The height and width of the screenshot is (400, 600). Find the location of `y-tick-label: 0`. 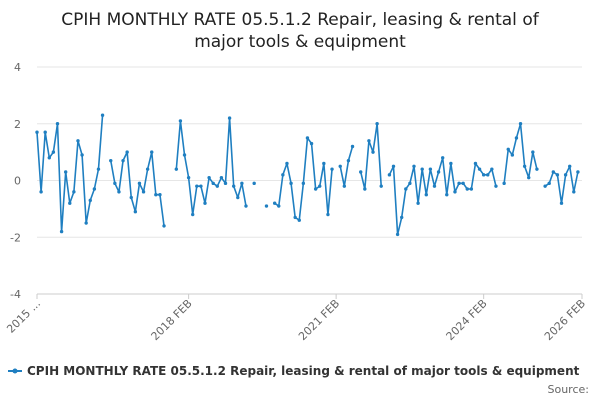

y-tick-label: 0 is located at coordinates (17, 181).